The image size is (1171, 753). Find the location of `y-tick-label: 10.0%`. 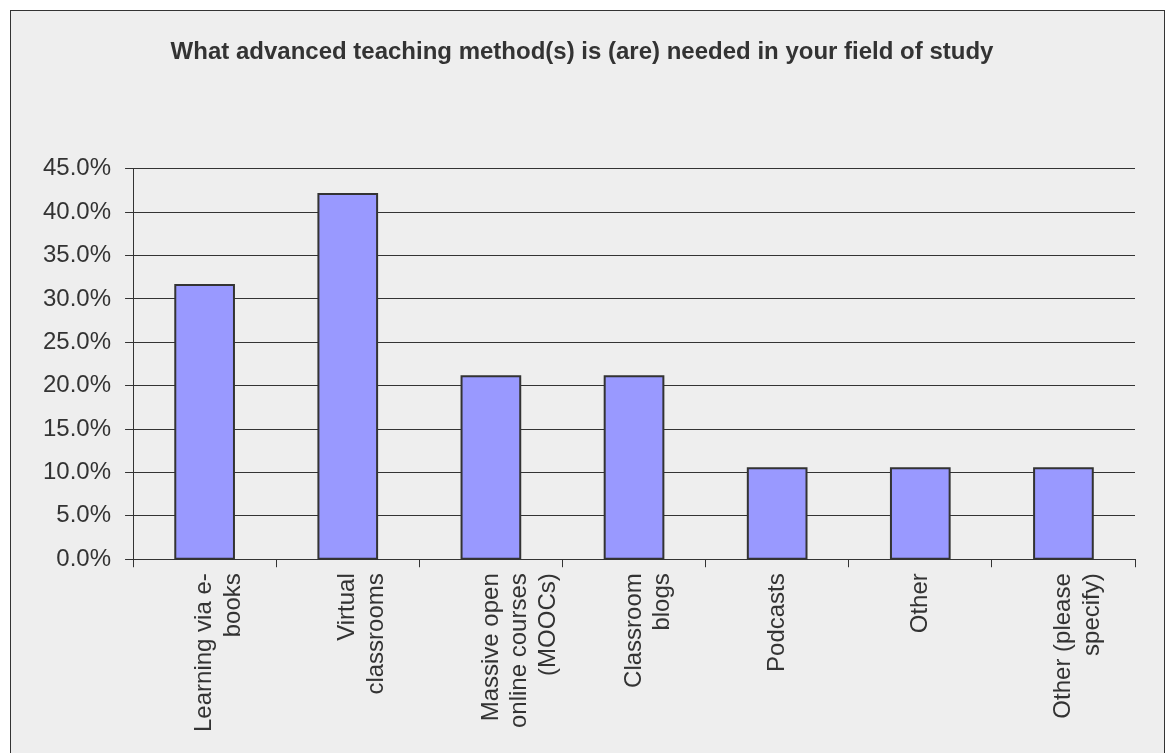

y-tick-label: 10.0% is located at coordinates (77, 471).